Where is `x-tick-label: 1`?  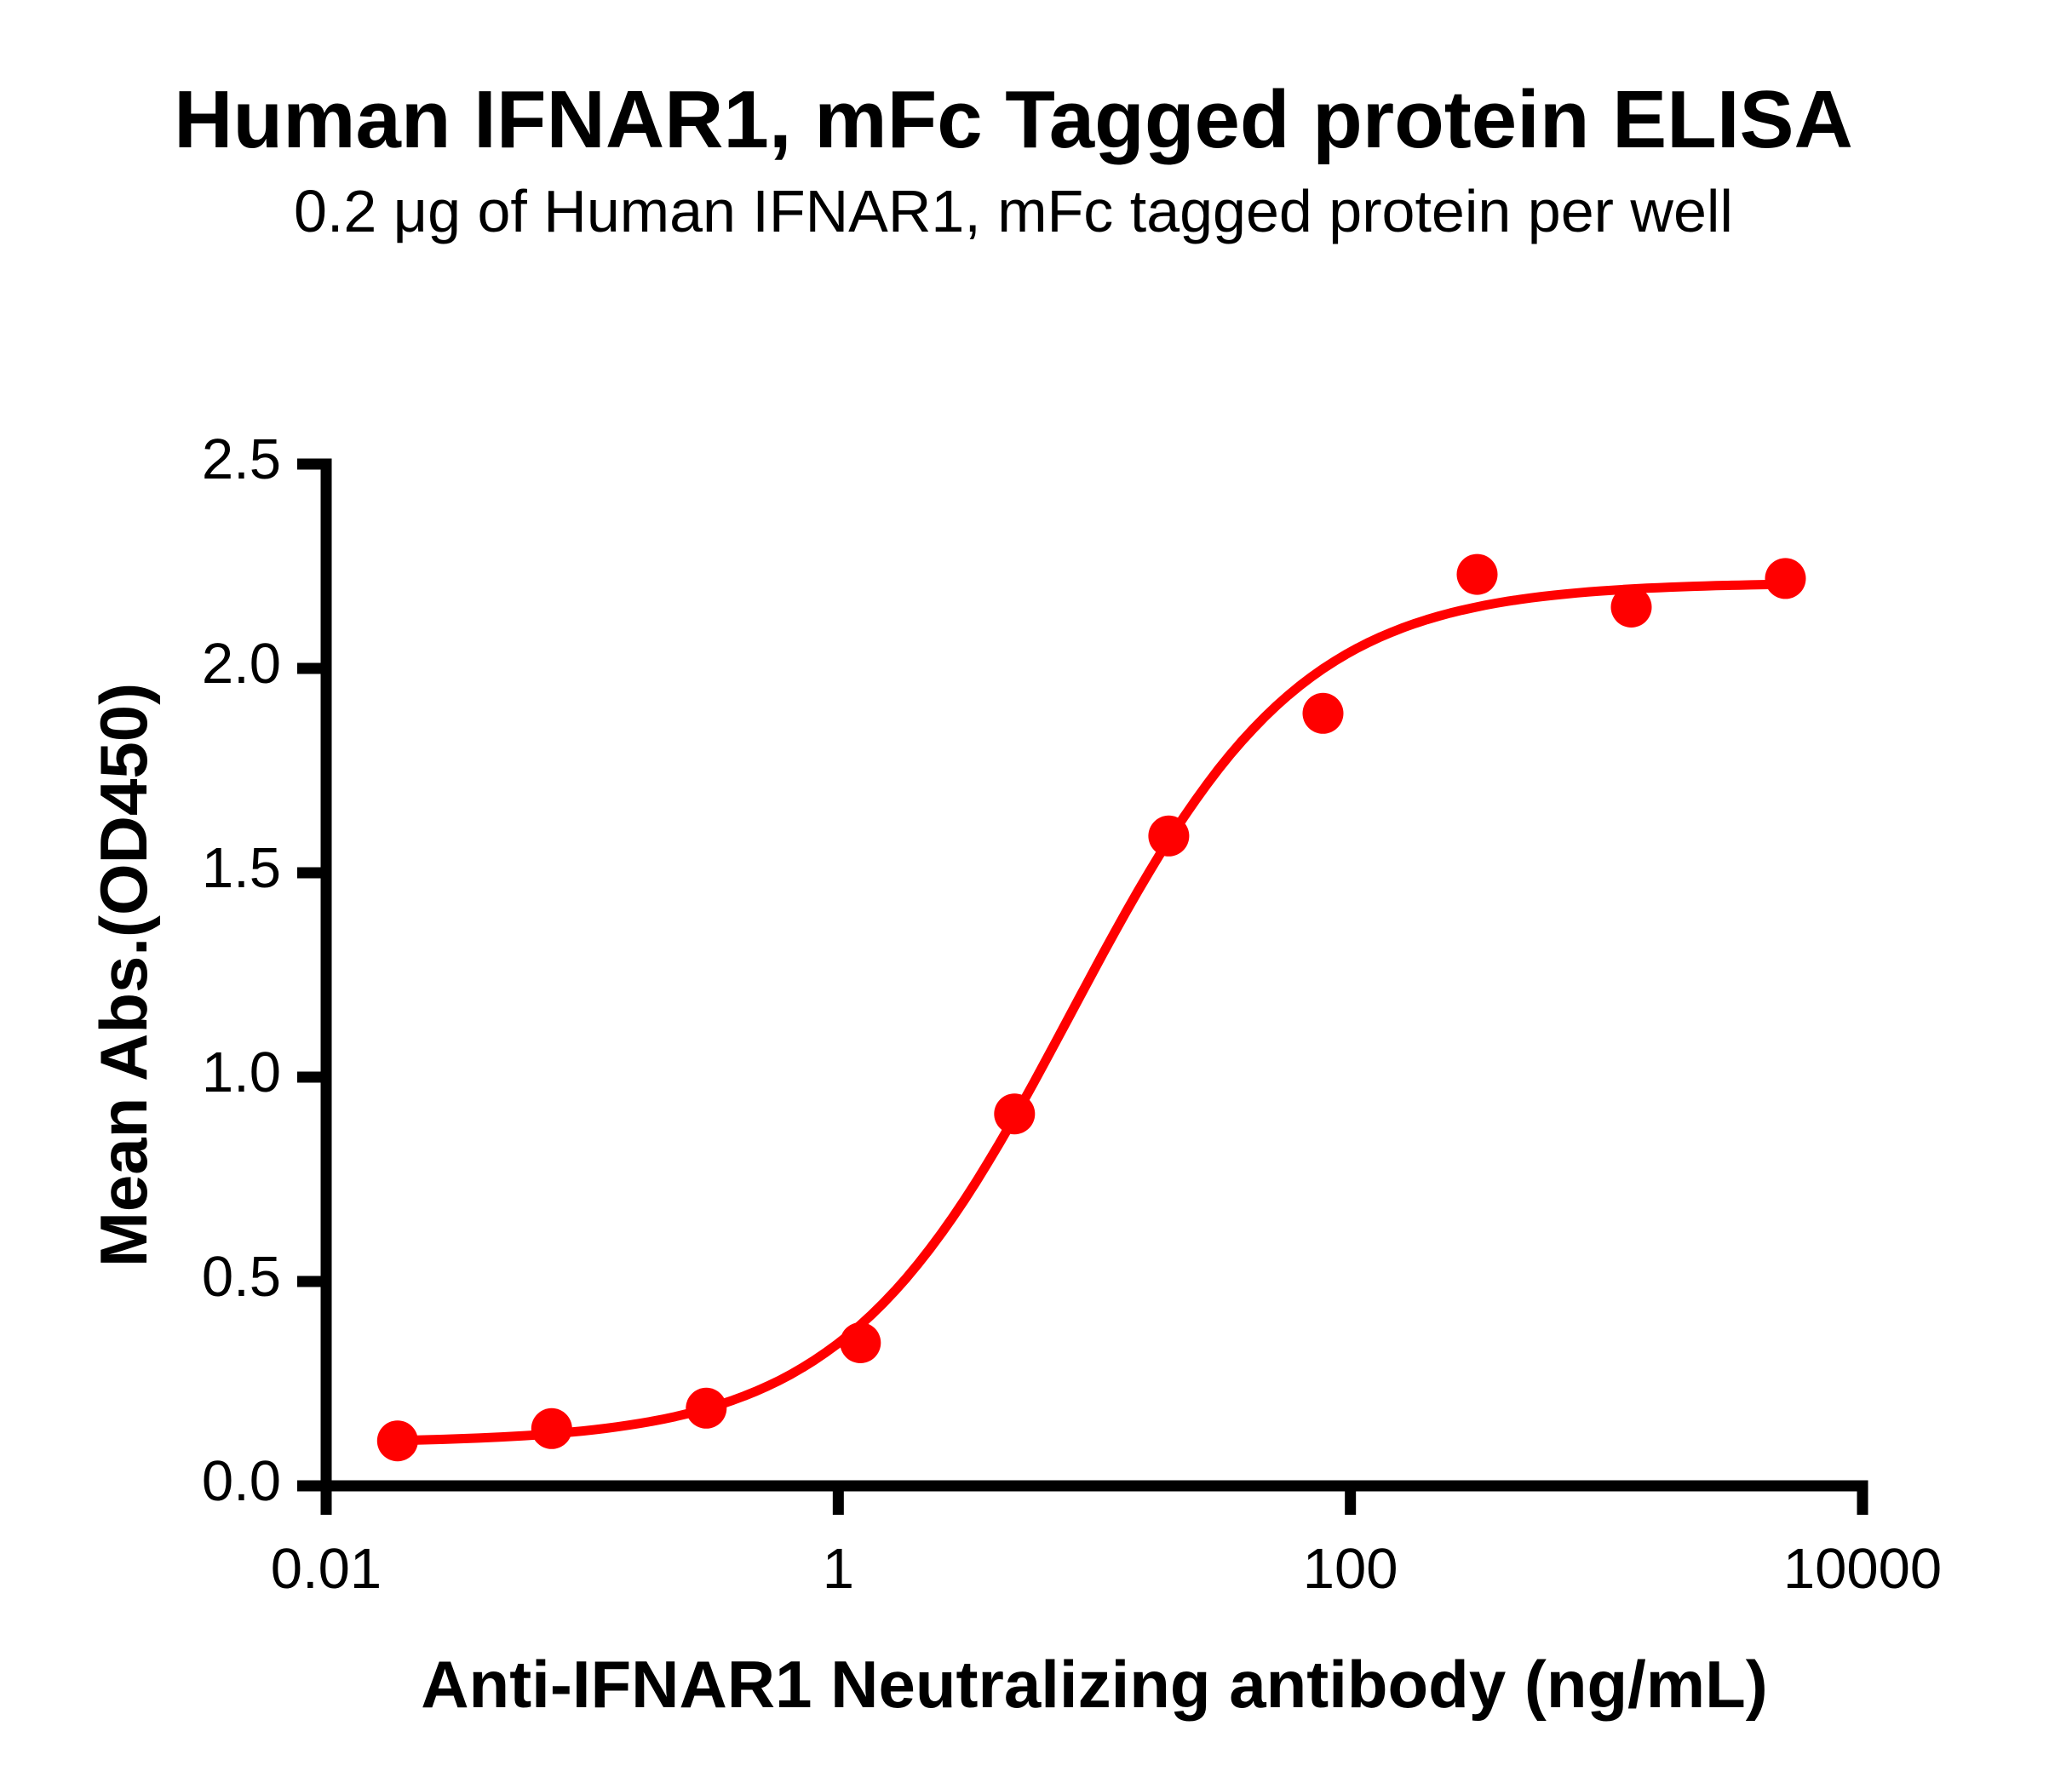 x-tick-label: 1 is located at coordinates (838, 1569).